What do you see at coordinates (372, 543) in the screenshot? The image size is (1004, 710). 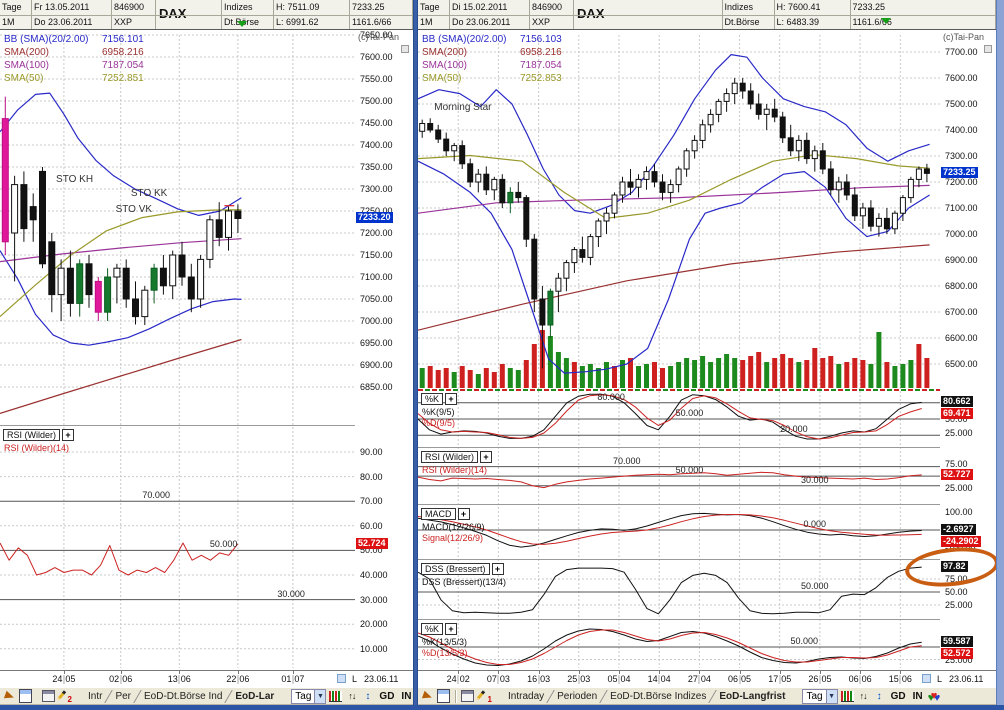 I see `indicator-value-tag: 52.724` at bounding box center [372, 543].